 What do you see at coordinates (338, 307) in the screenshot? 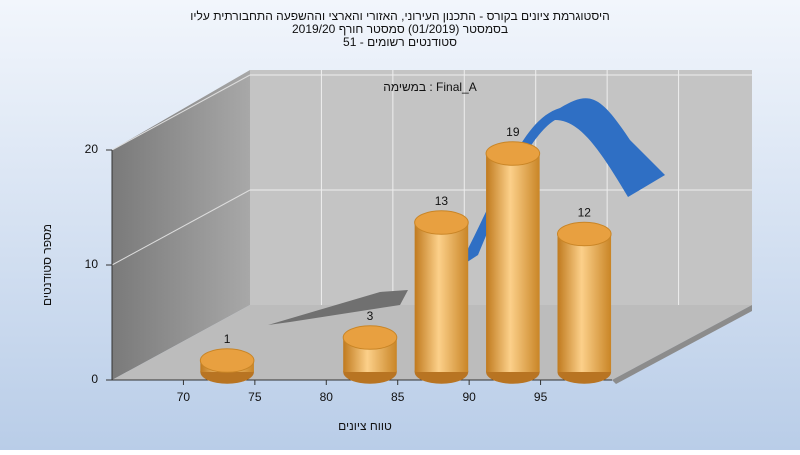
I see `distribution-curve-shadow` at bounding box center [338, 307].